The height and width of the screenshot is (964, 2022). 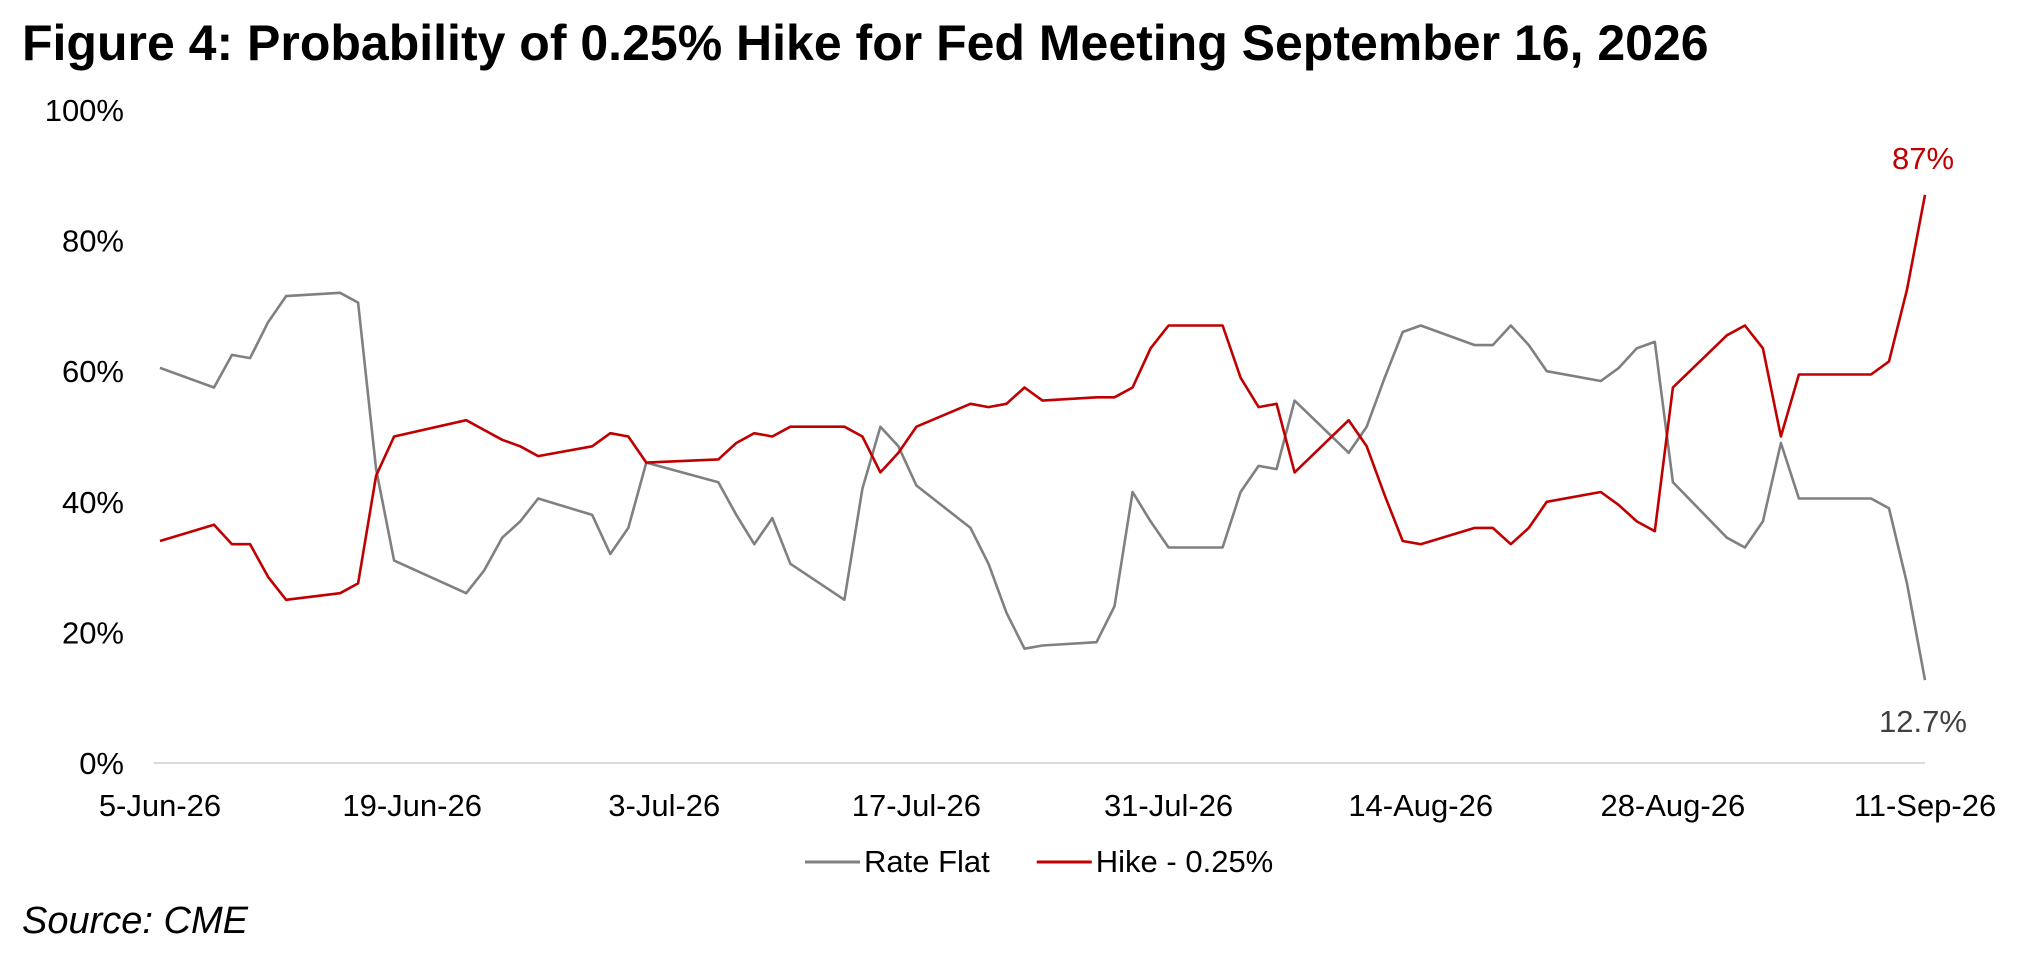 What do you see at coordinates (1420, 805) in the screenshot?
I see `x-tick-label: 14-Aug-26` at bounding box center [1420, 805].